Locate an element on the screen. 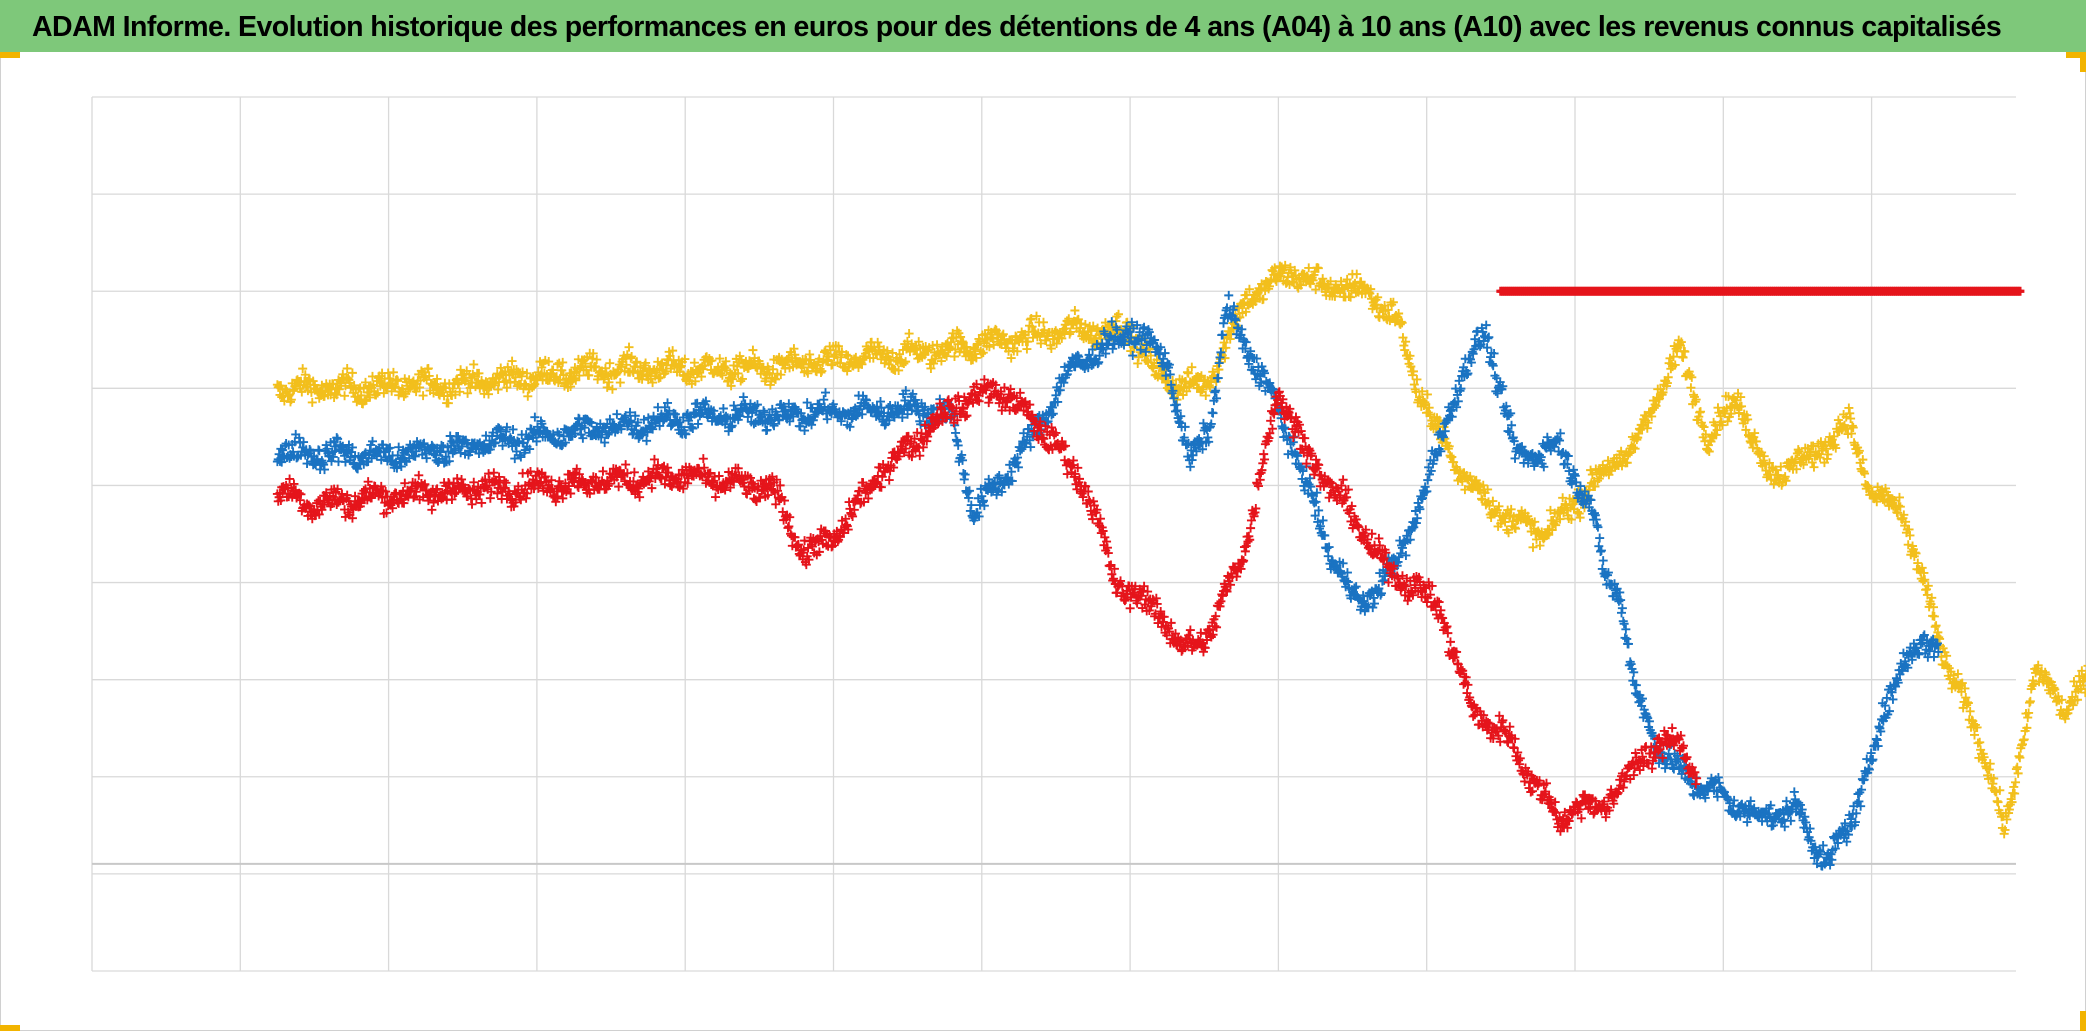  corner-marker-top-right-vertical is located at coordinates (2083, 62).